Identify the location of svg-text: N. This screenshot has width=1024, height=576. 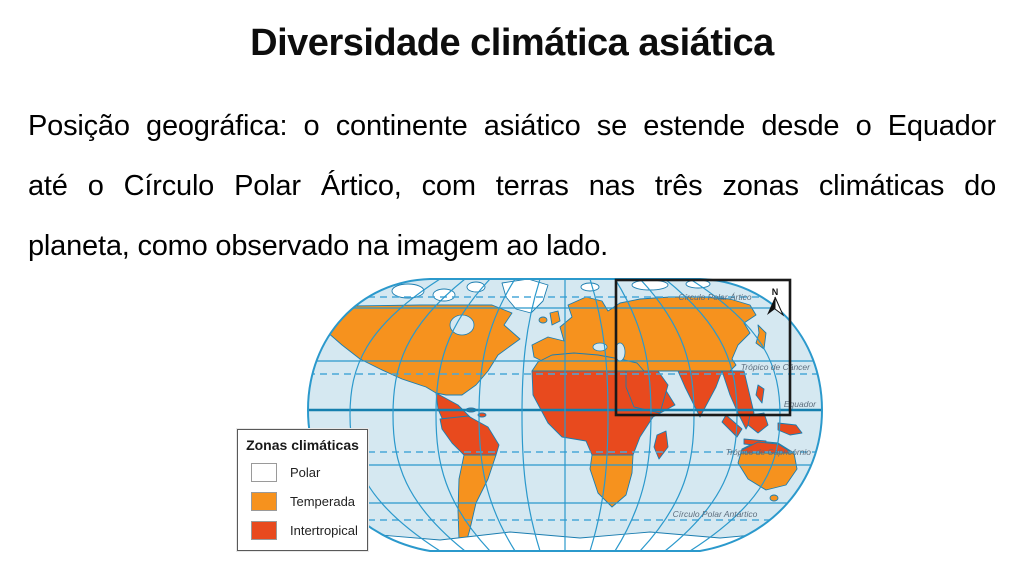
(775, 292).